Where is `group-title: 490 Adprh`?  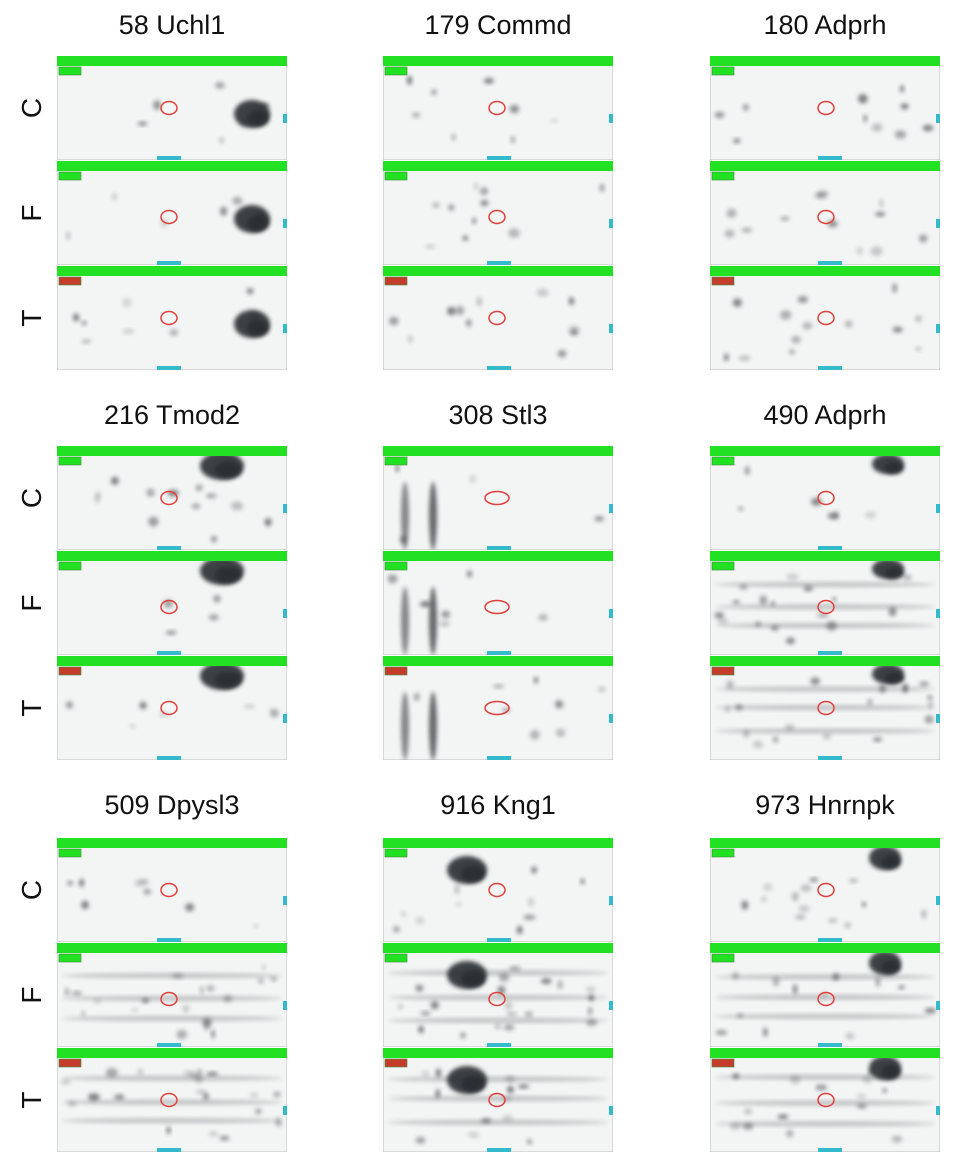 group-title: 490 Adprh is located at coordinates (825, 415).